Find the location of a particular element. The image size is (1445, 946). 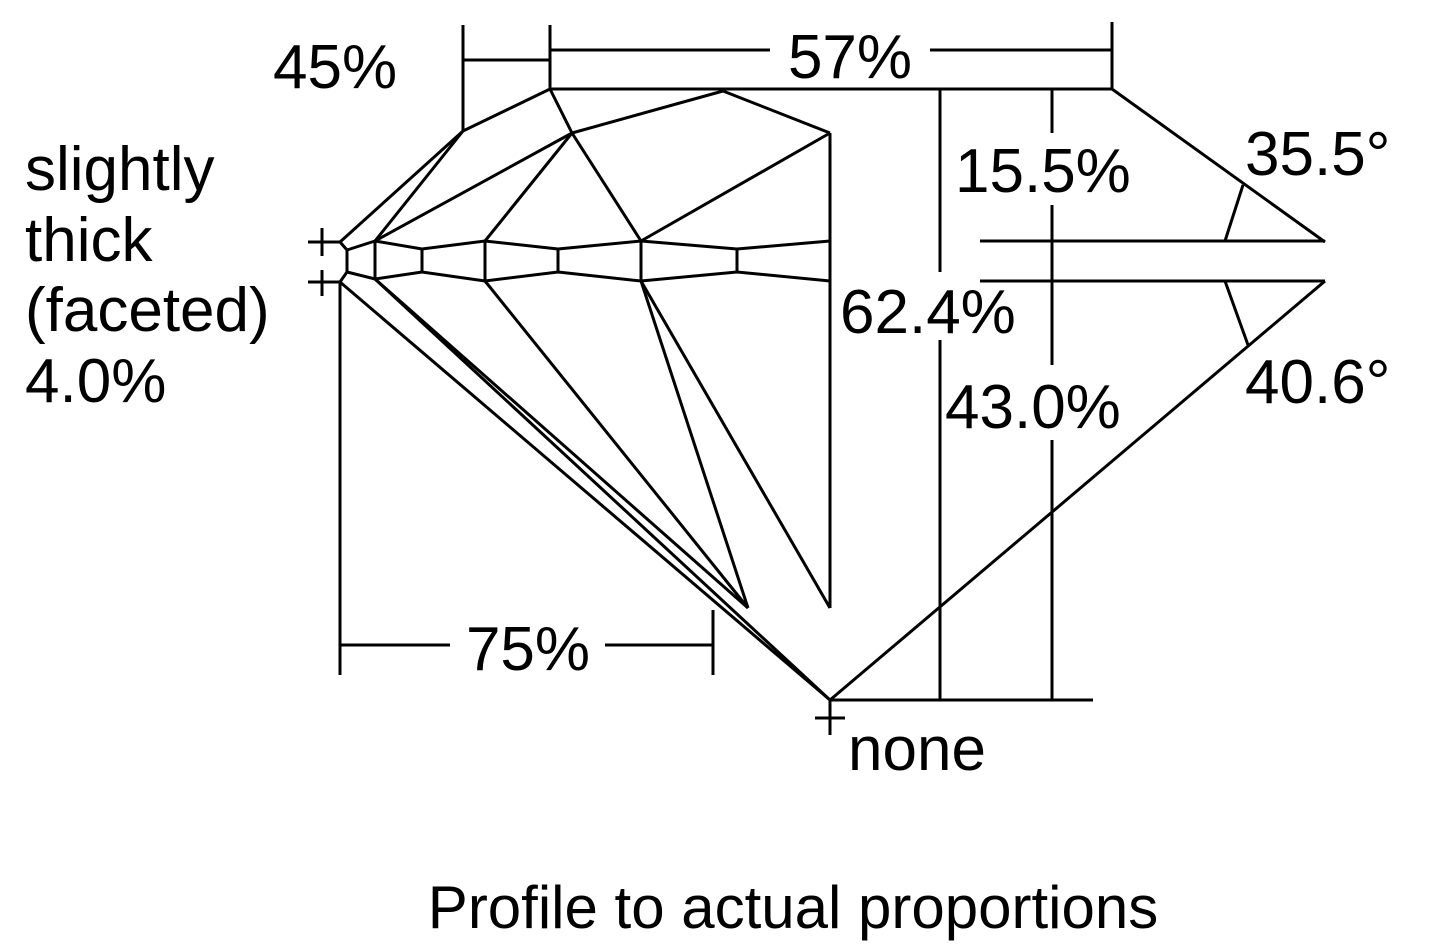

diagram-caption: Profile to actual proportions is located at coordinates (793, 907).